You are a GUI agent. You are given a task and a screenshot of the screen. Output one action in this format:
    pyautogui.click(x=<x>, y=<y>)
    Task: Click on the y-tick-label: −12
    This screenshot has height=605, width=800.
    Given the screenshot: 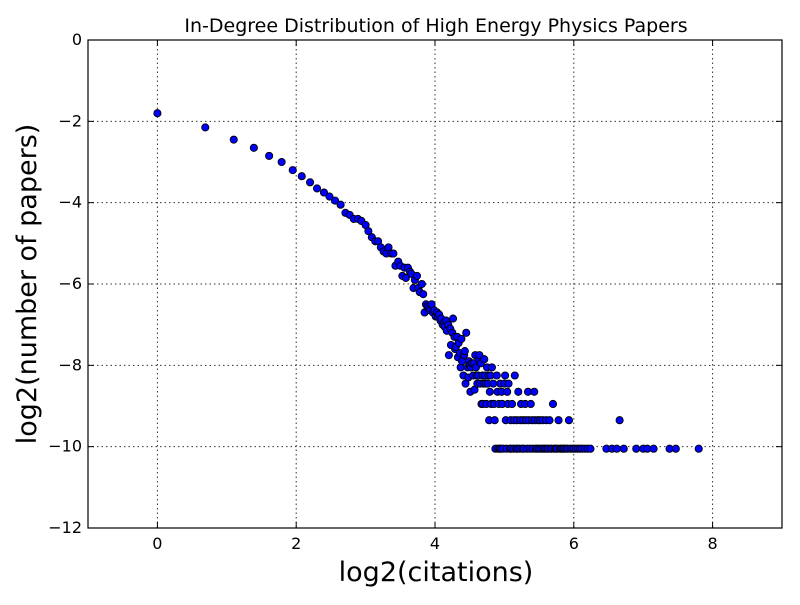 What is the action you would take?
    pyautogui.click(x=65, y=527)
    